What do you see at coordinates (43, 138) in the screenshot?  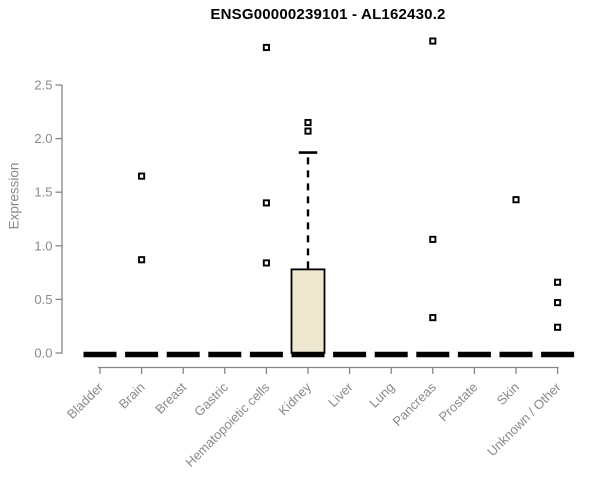 I see `y-axis-tick-label: 2.0` at bounding box center [43, 138].